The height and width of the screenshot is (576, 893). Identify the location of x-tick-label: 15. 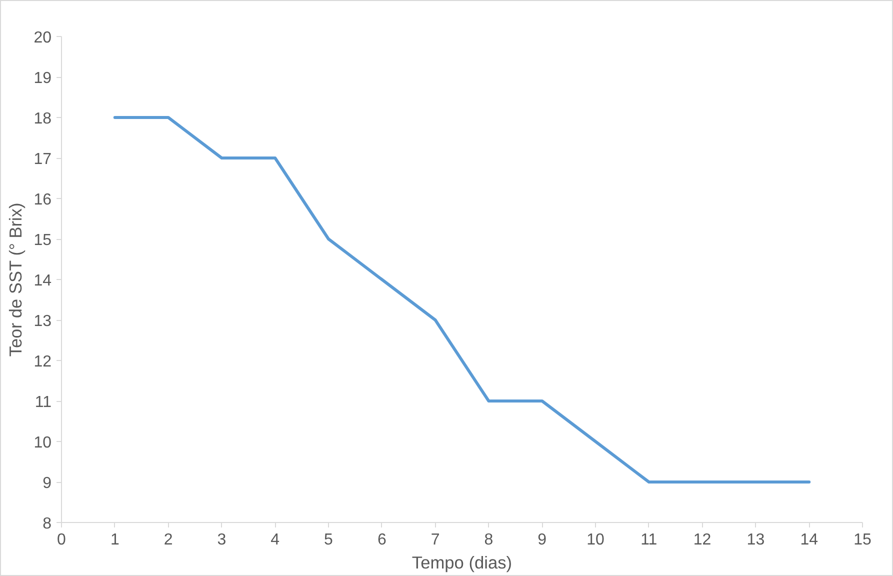
(863, 540).